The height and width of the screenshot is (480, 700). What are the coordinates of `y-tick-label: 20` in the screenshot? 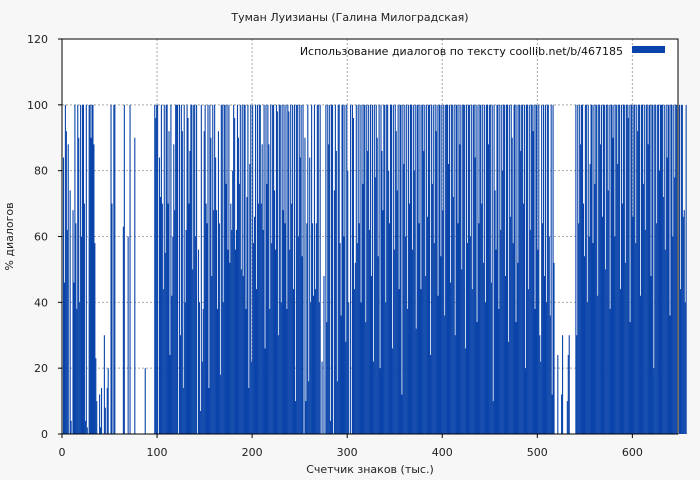 It's located at (41, 368).